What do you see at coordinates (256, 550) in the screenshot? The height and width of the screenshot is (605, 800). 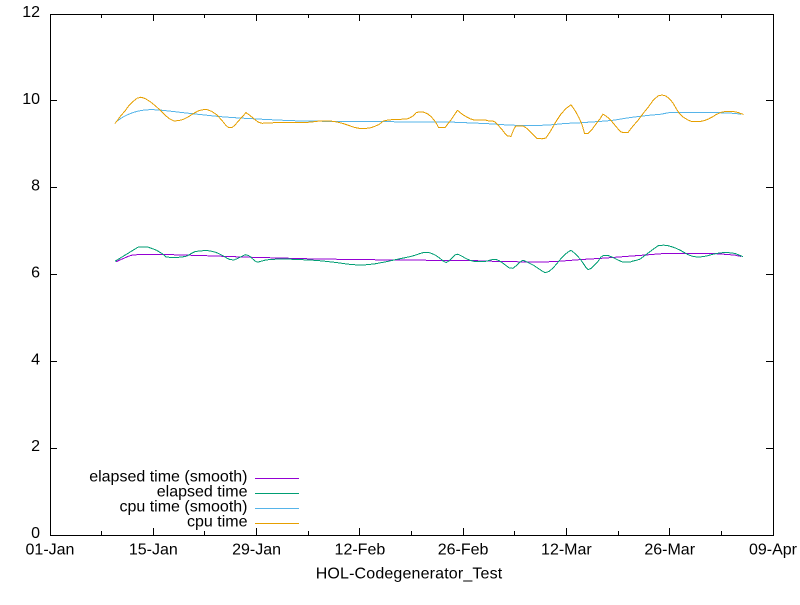 I see `svg-text: 29-Jan` at bounding box center [256, 550].